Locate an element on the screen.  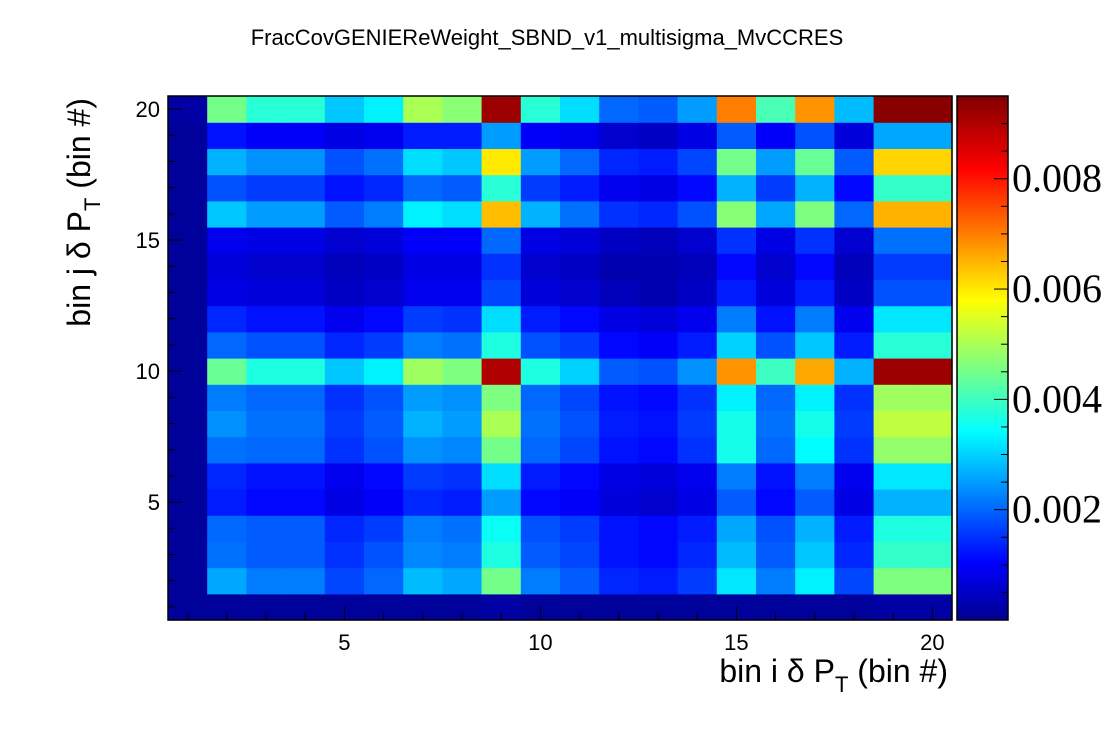
x-axis-label-suffix: (bin #) is located at coordinates (898, 671).